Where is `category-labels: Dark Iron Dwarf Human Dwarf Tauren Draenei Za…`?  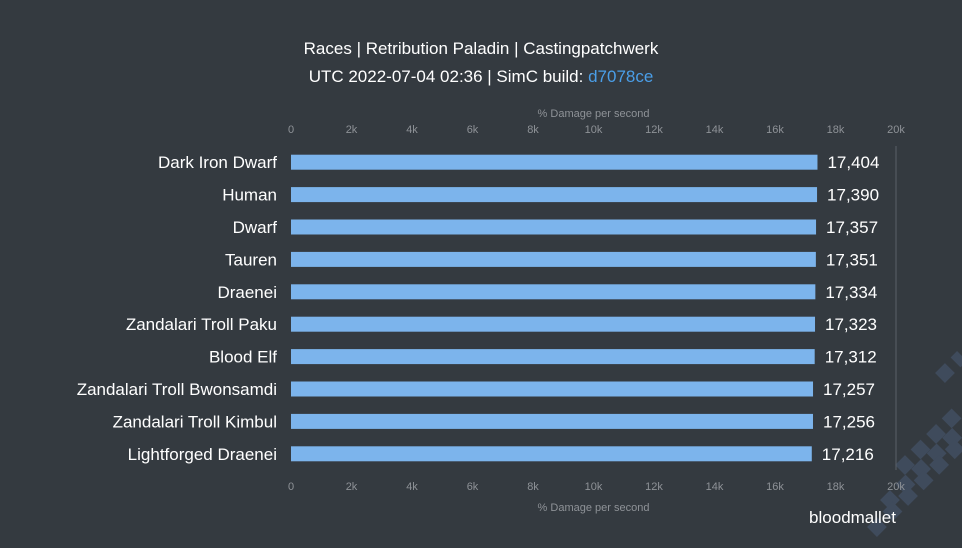 category-labels: Dark Iron Dwarf Human Dwarf Tauren Draenei Za… is located at coordinates (177, 308).